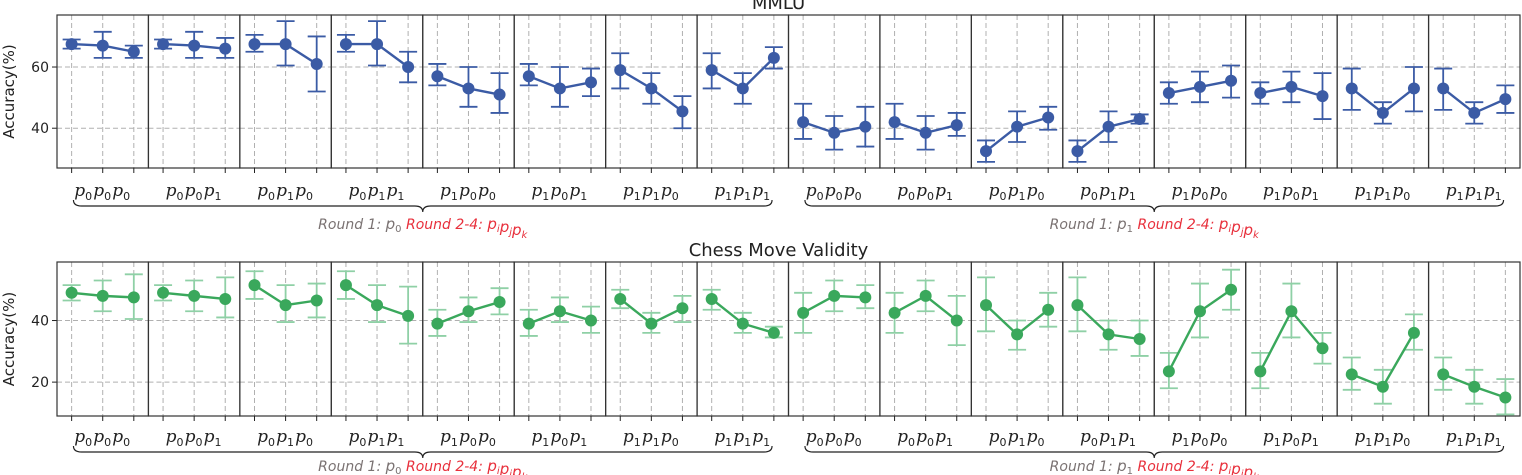 The image size is (1522, 475). What do you see at coordinates (102, 192) in the screenshot?
I see `panel-label: p0 p0 p0` at bounding box center [102, 192].